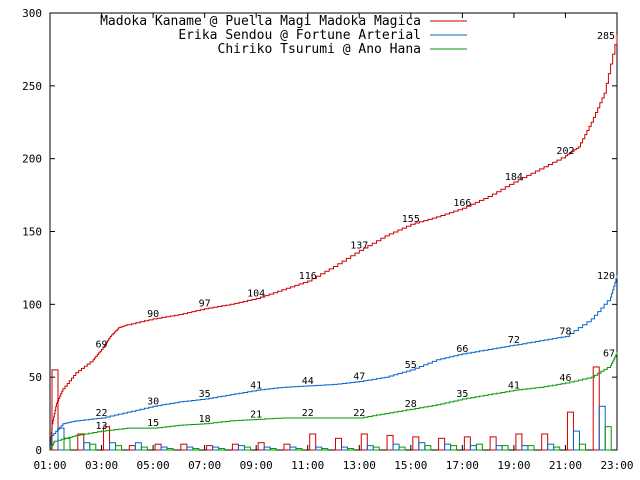 The width and height of the screenshot is (640, 480). What do you see at coordinates (204, 465) in the screenshot?
I see `x-tick-label: 07:00` at bounding box center [204, 465].